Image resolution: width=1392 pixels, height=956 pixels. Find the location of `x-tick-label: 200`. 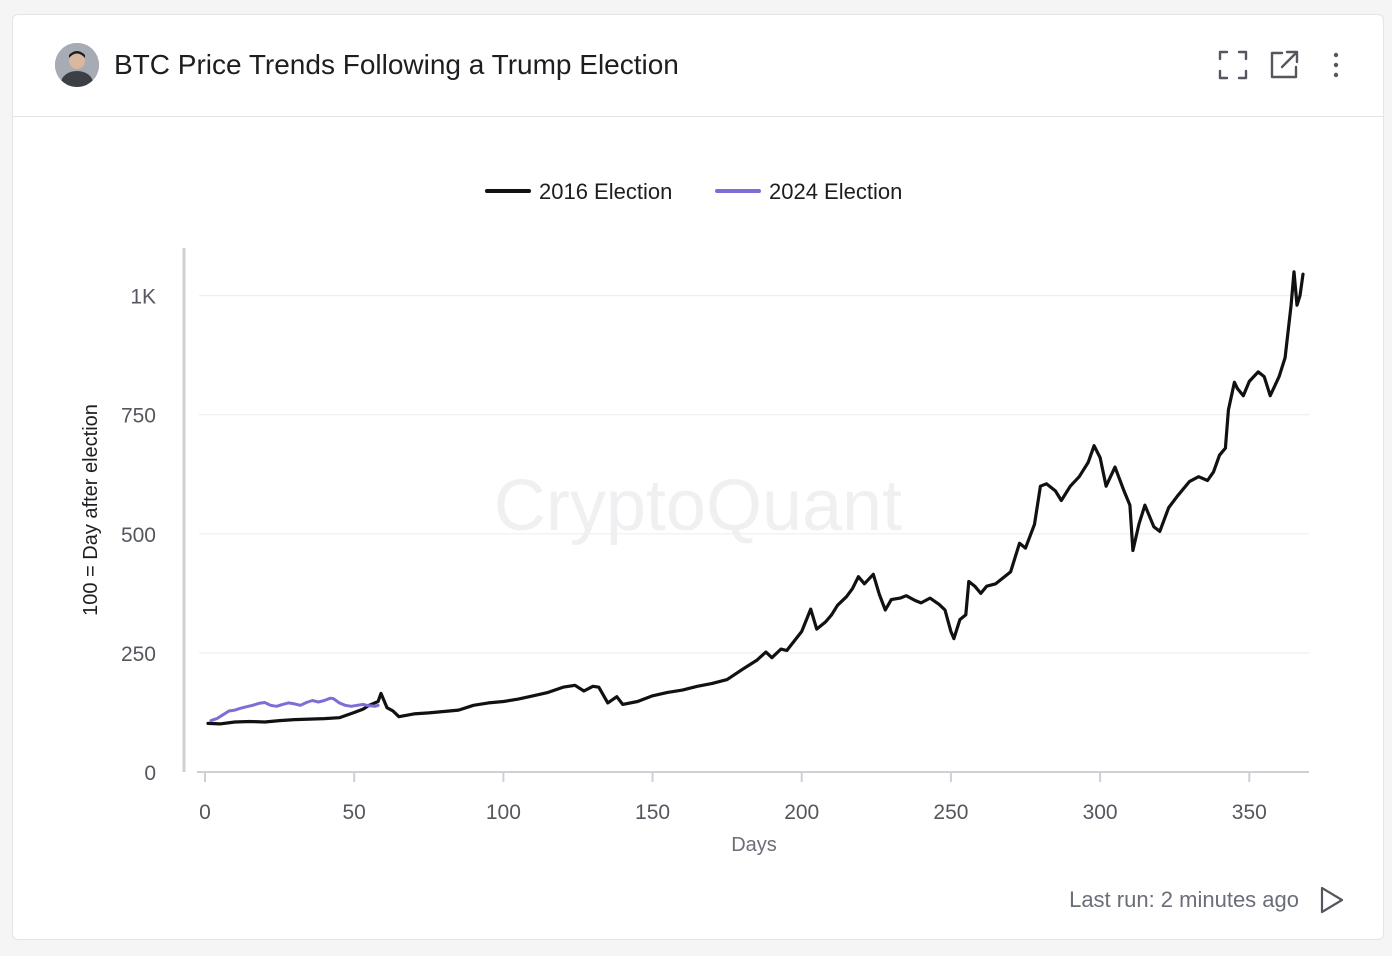

x-tick-label: 200 is located at coordinates (801, 812).